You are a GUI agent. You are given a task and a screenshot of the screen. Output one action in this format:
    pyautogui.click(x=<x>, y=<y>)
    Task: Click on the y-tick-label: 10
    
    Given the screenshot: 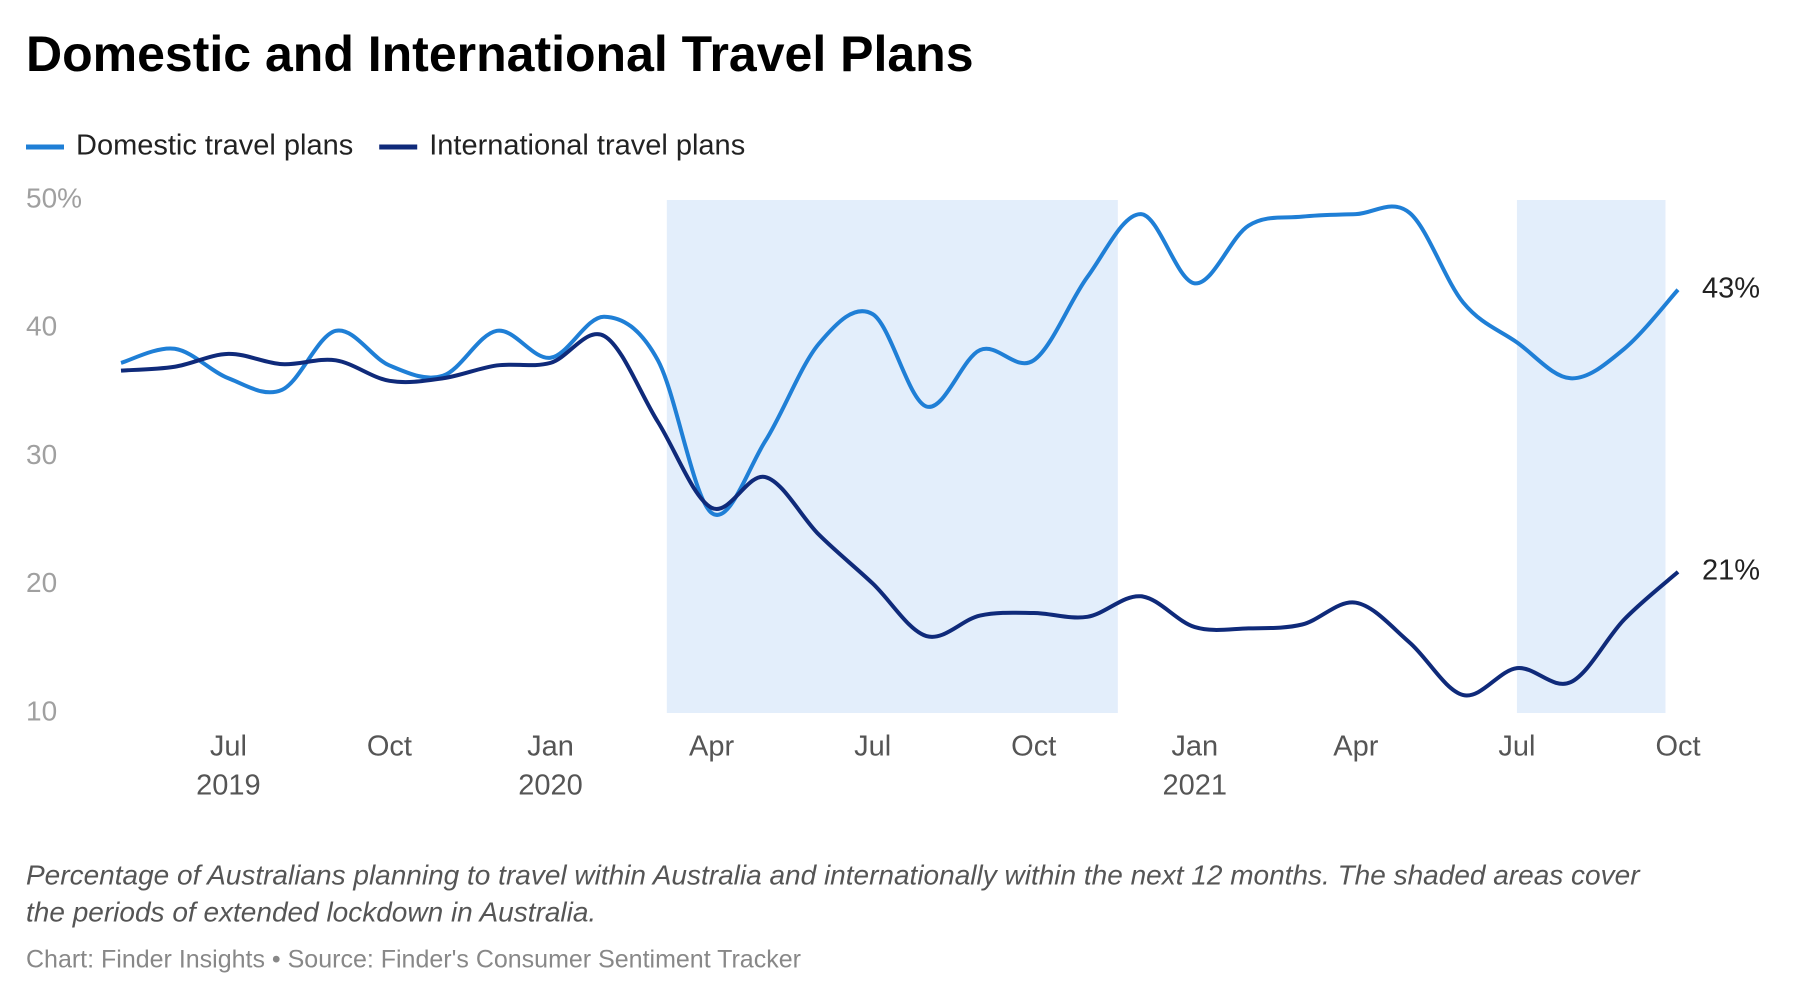 What is the action you would take?
    pyautogui.click(x=41, y=710)
    